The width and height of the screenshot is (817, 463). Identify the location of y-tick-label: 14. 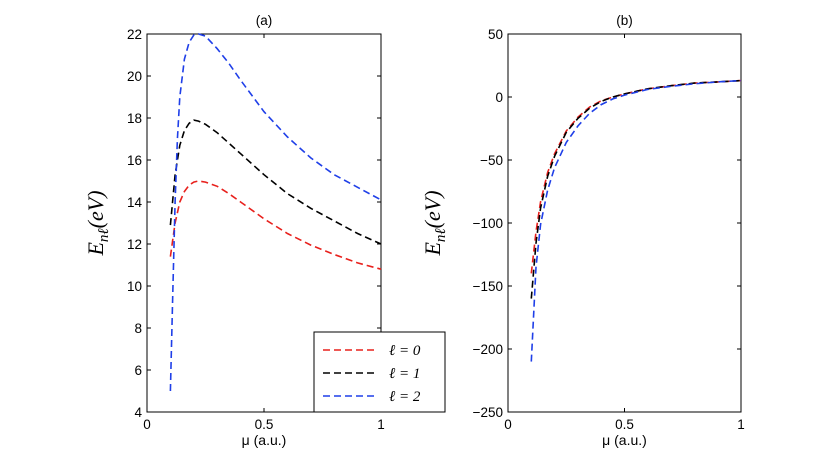
(135, 202).